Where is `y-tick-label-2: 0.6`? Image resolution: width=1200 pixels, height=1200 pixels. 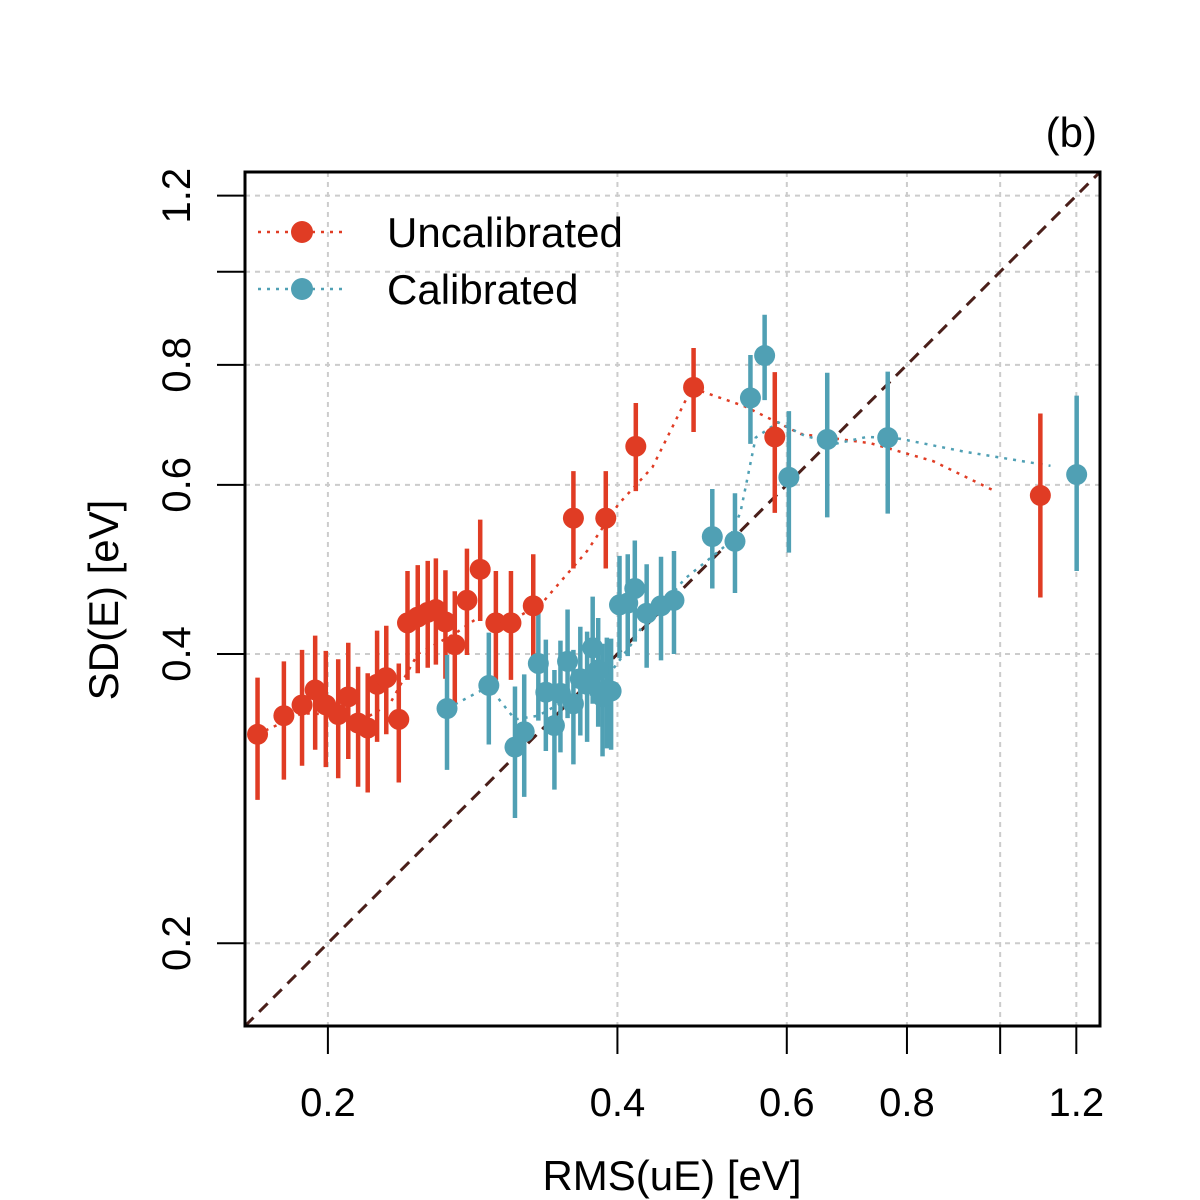
y-tick-label-2: 0.6 is located at coordinates (177, 485).